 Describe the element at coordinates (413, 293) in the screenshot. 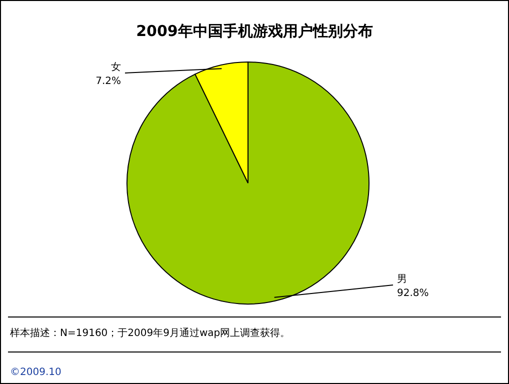

I see `data-label: 92.8%` at that location.